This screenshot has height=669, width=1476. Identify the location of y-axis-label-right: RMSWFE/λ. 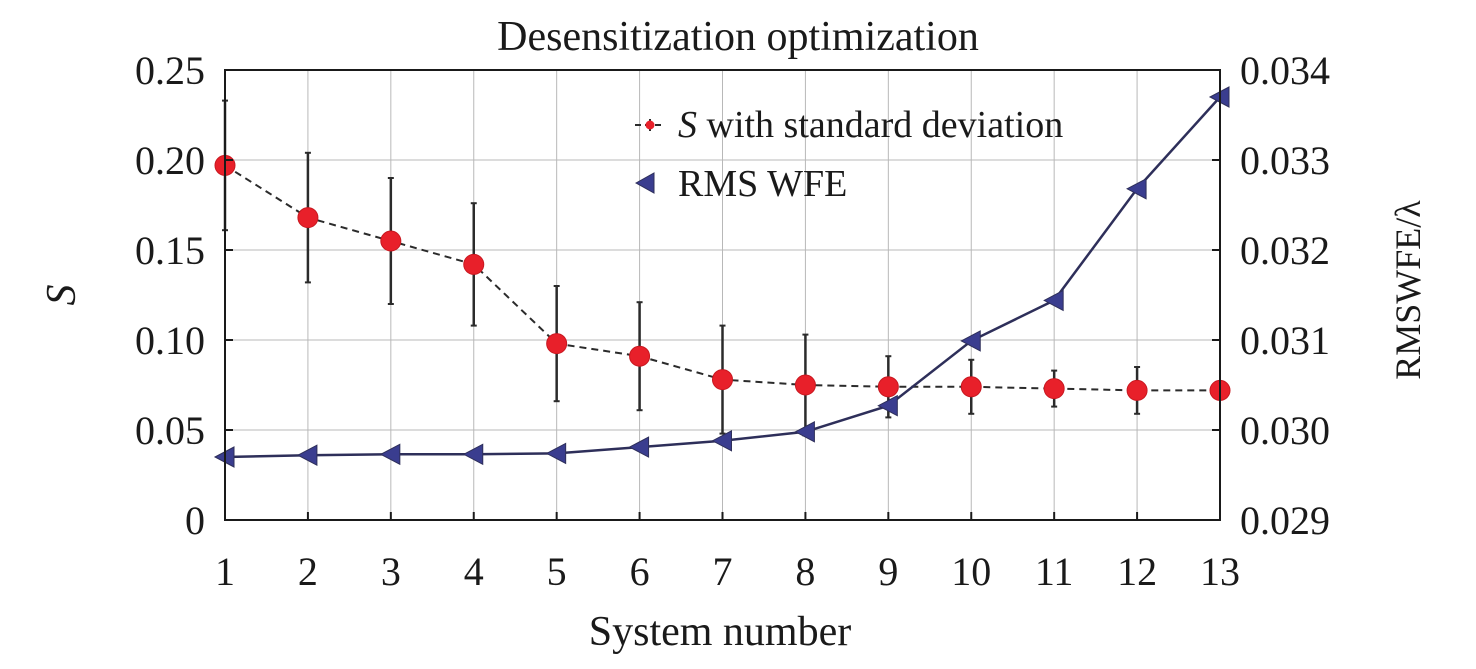
(1408, 290).